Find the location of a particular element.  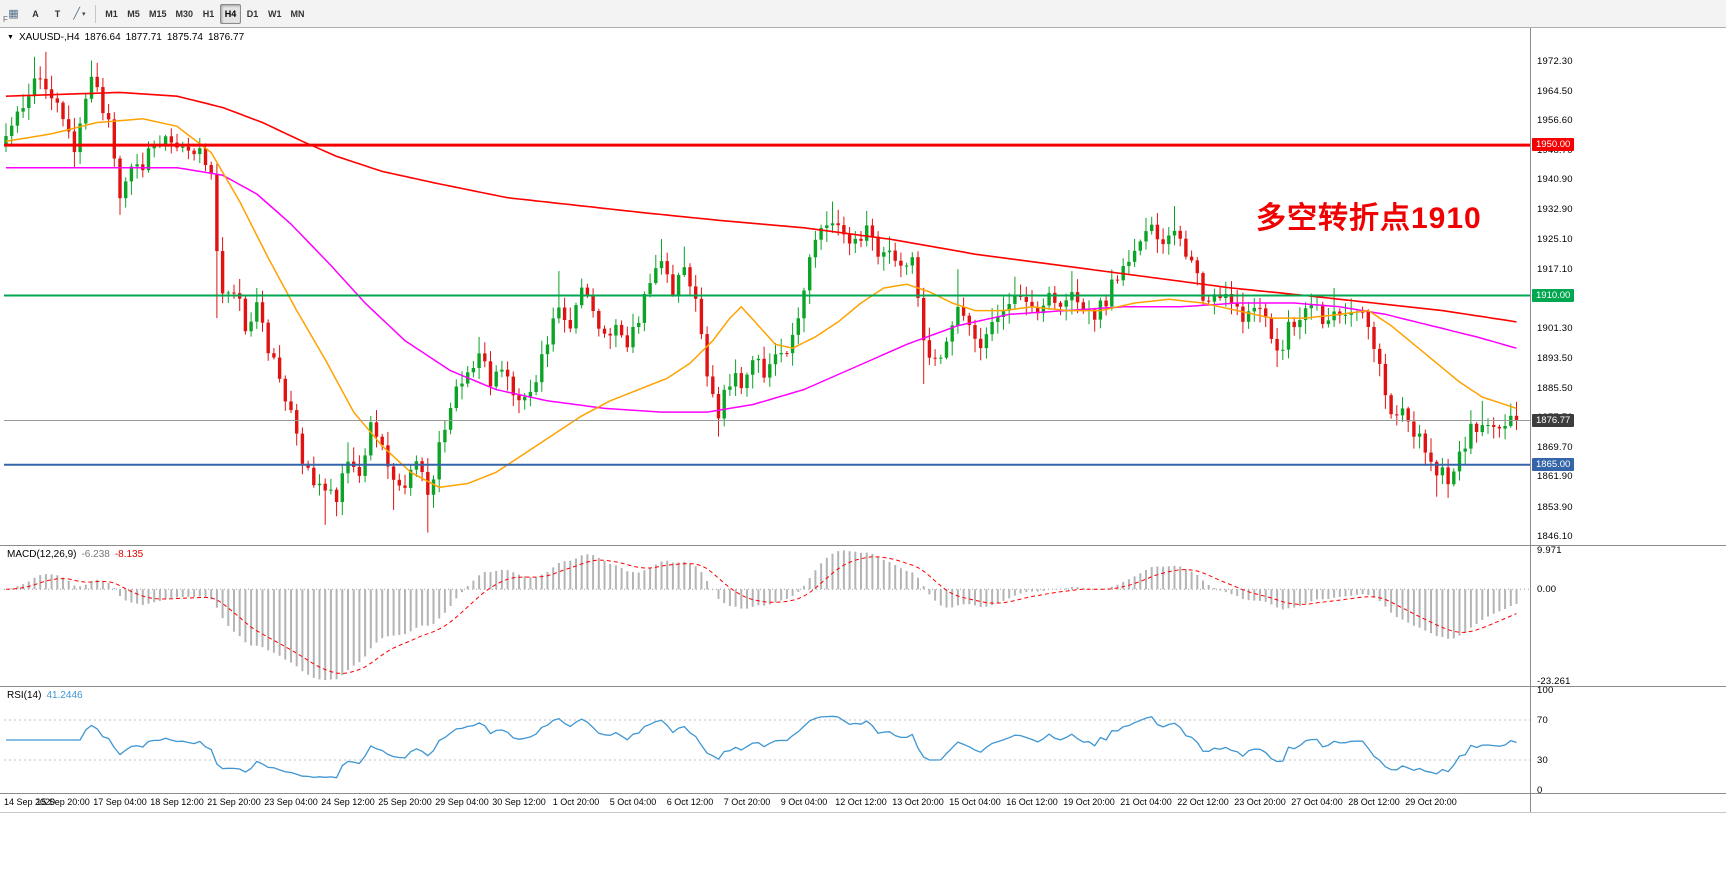

macd-histogram is located at coordinates (764, 615).